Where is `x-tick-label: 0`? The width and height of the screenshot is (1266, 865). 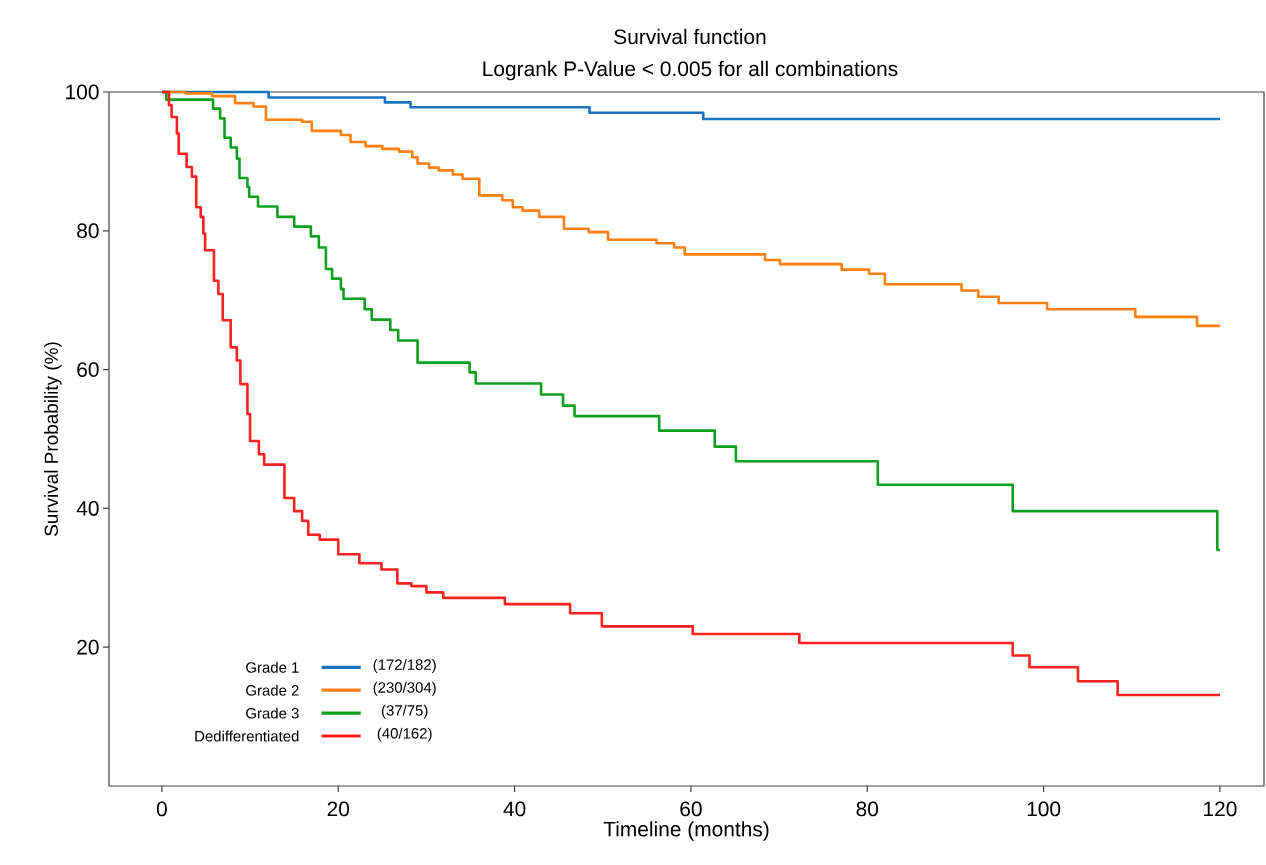 x-tick-label: 0 is located at coordinates (161, 809).